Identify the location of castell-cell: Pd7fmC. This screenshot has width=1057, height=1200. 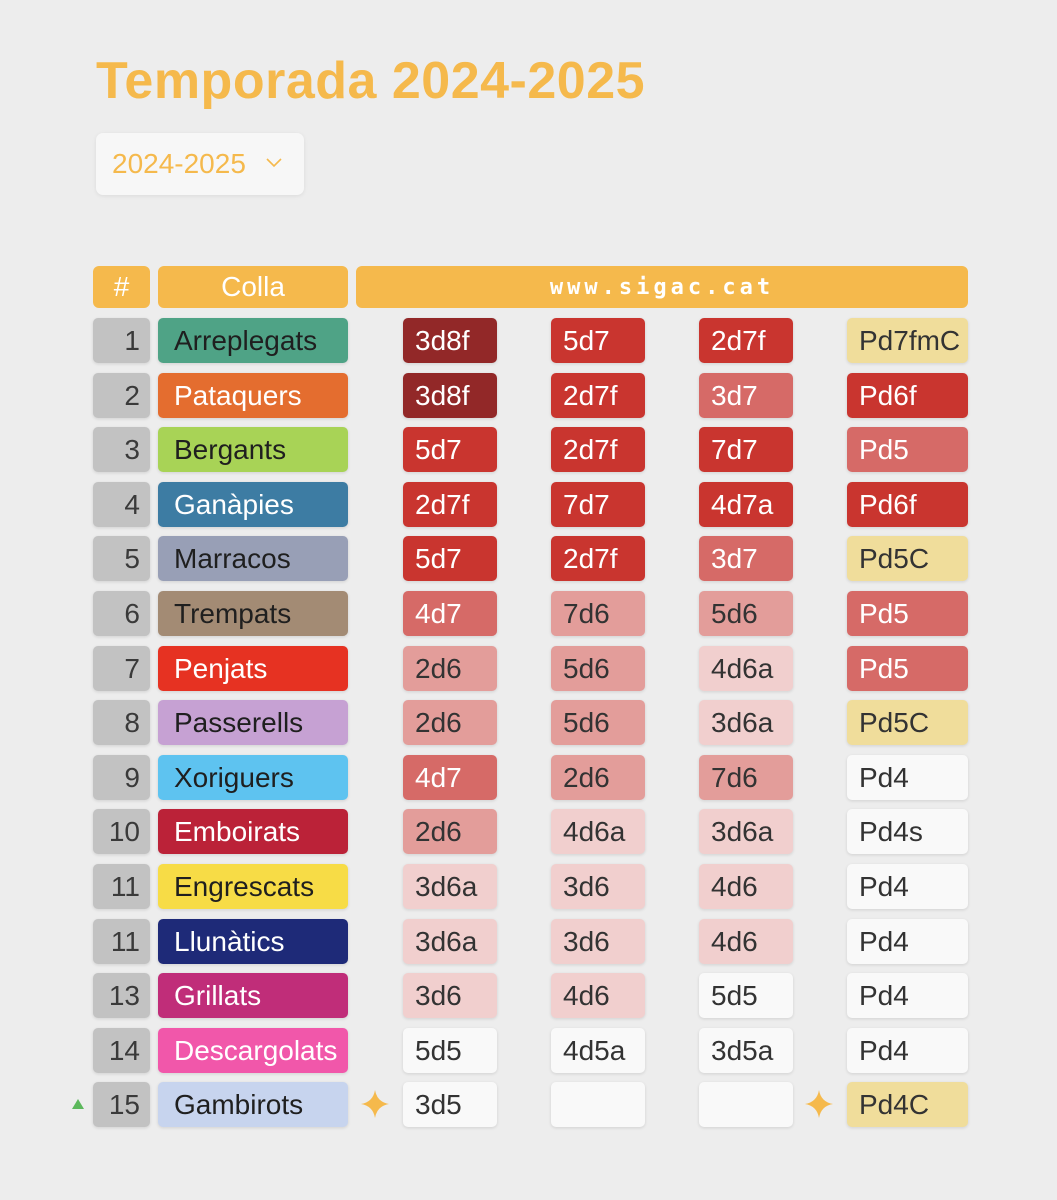
(907, 340).